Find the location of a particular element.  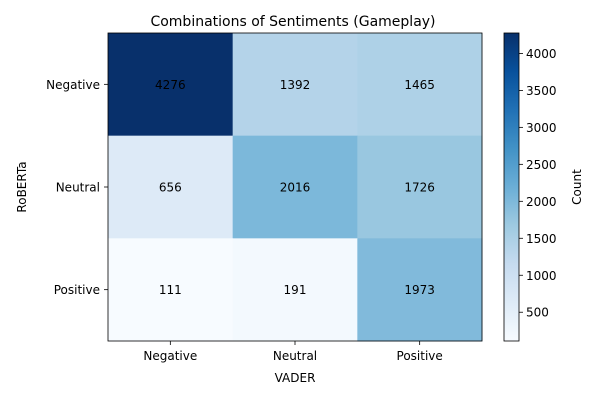

x-axis-ticks: Negative Neutral Positive is located at coordinates (293, 352).